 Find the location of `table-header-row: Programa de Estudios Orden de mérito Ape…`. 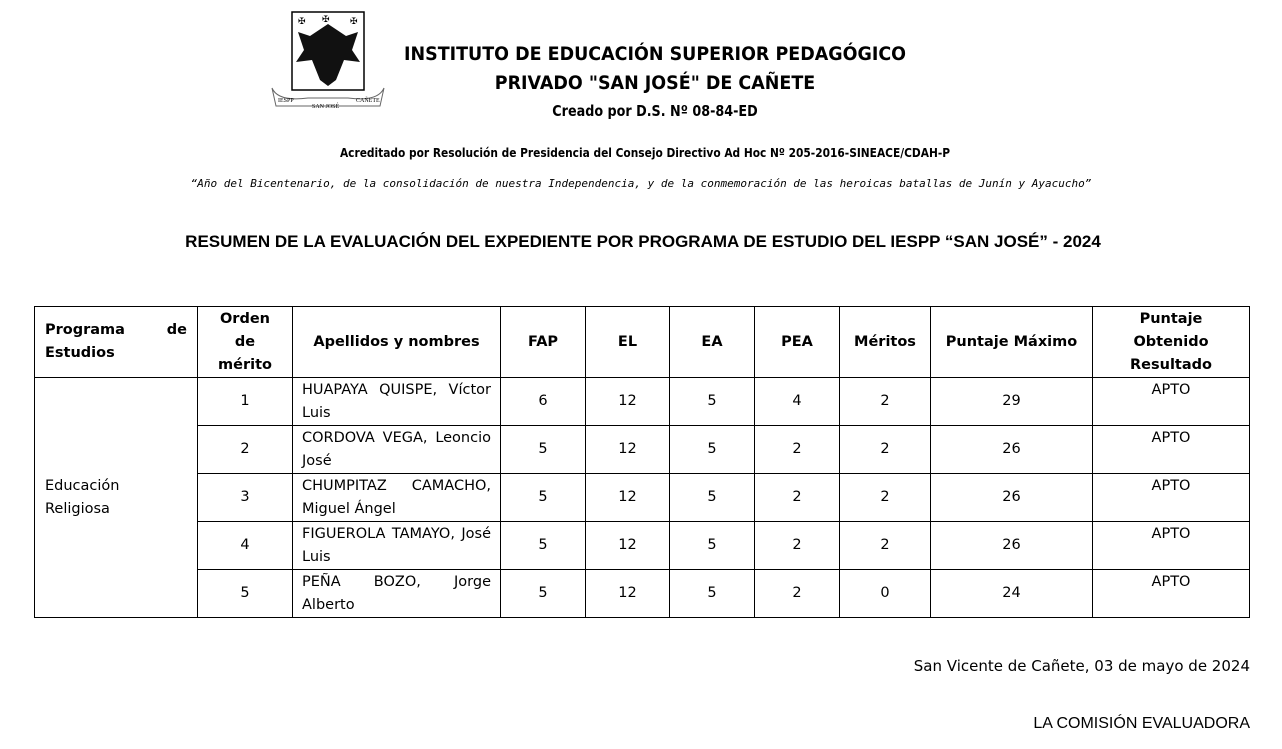

table-header-row: Programa de Estudios Orden de mérito Ape… is located at coordinates (642, 342).